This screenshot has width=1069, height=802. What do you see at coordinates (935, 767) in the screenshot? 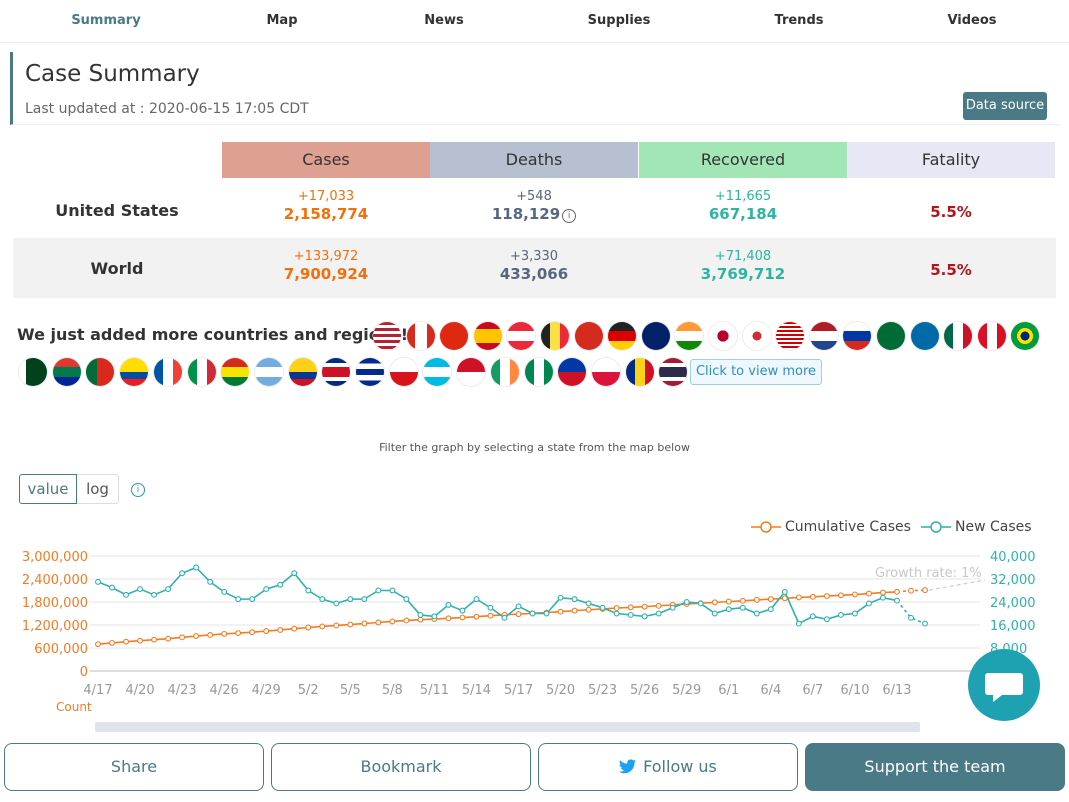
I see `support-team-button: Support the team` at bounding box center [935, 767].